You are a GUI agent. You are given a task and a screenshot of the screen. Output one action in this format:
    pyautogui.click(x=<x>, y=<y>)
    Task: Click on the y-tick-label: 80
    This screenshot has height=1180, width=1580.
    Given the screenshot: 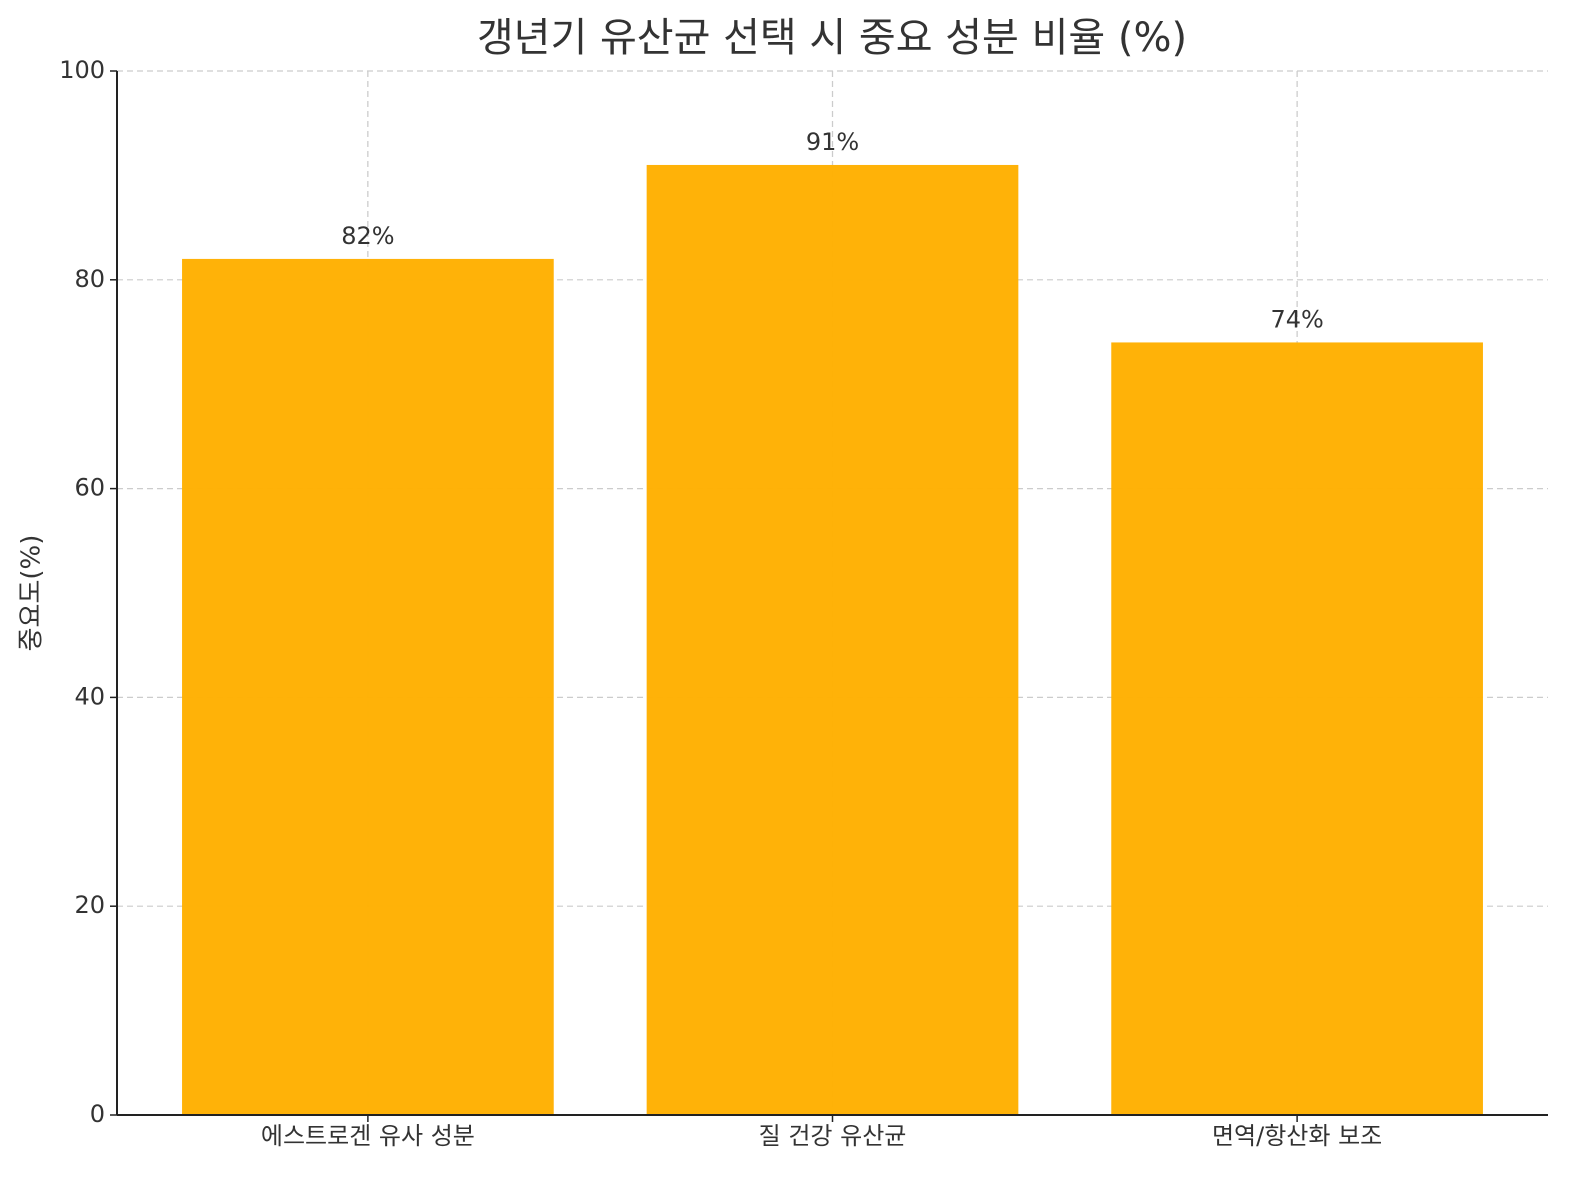 What is the action you would take?
    pyautogui.click(x=89, y=279)
    